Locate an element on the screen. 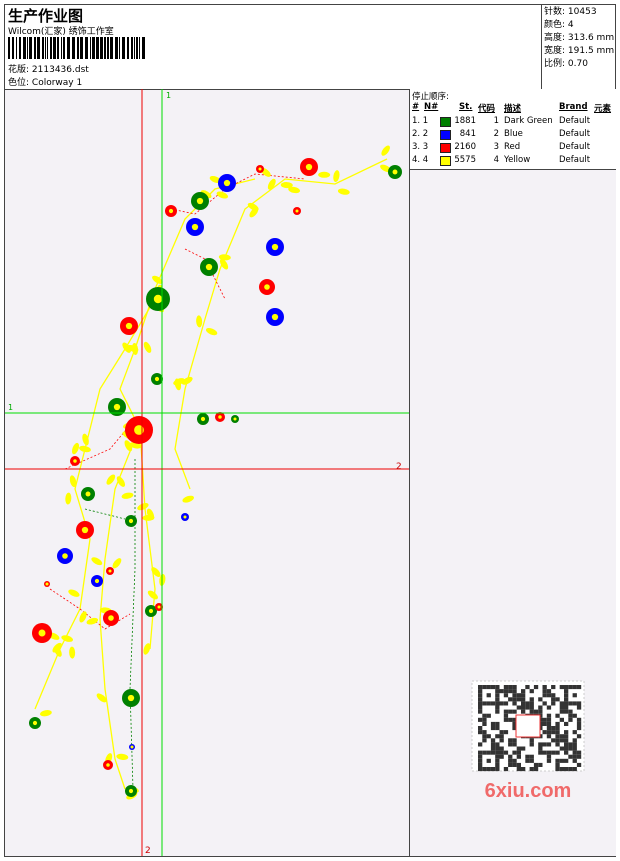 The height and width of the screenshot is (861, 620). index: 3. 3 is located at coordinates (420, 147).